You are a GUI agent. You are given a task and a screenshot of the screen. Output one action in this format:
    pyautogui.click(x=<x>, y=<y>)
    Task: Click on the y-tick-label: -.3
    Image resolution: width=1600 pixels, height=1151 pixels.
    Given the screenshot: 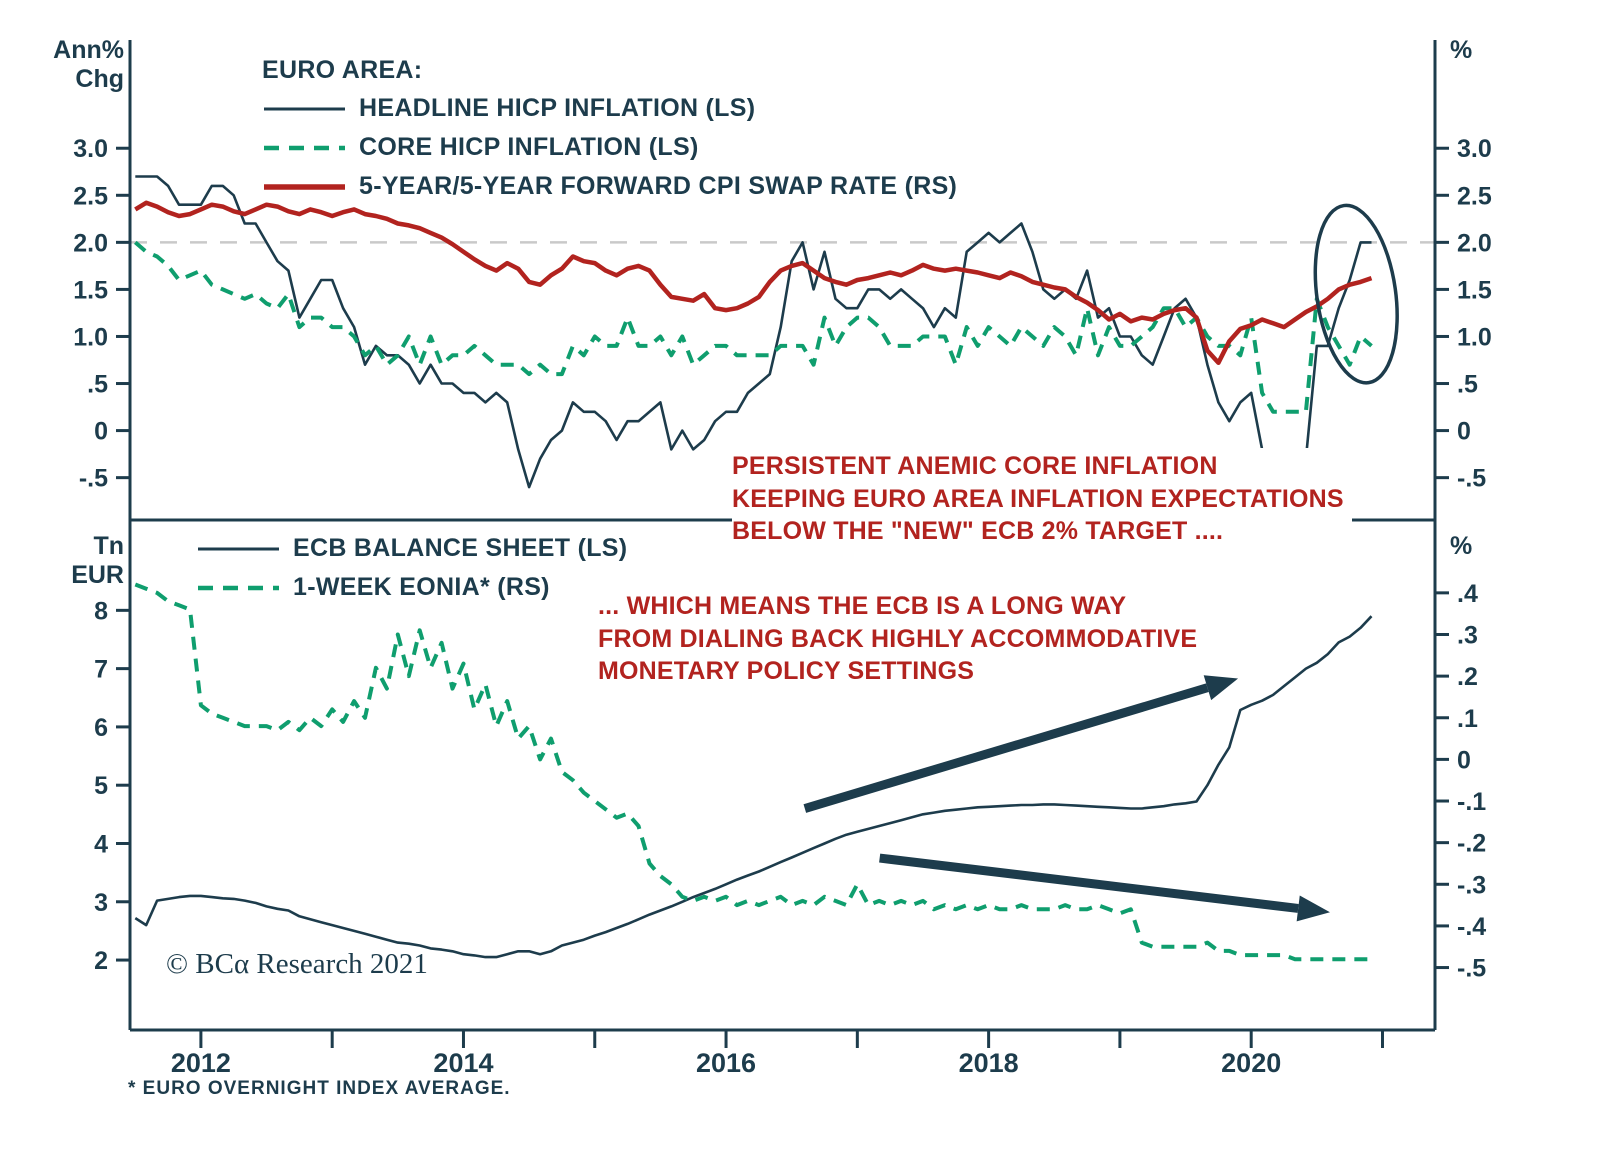 What is the action you would take?
    pyautogui.click(x=1471, y=885)
    